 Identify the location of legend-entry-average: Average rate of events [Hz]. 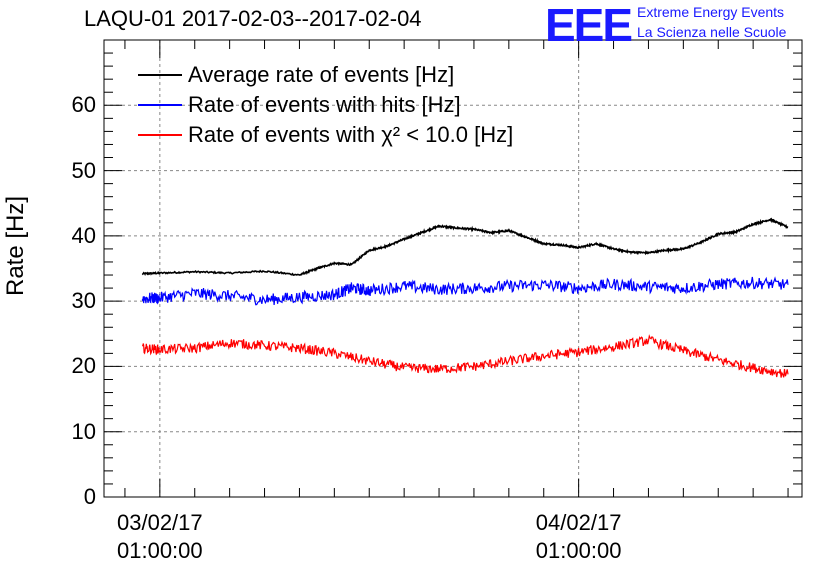
(325, 75).